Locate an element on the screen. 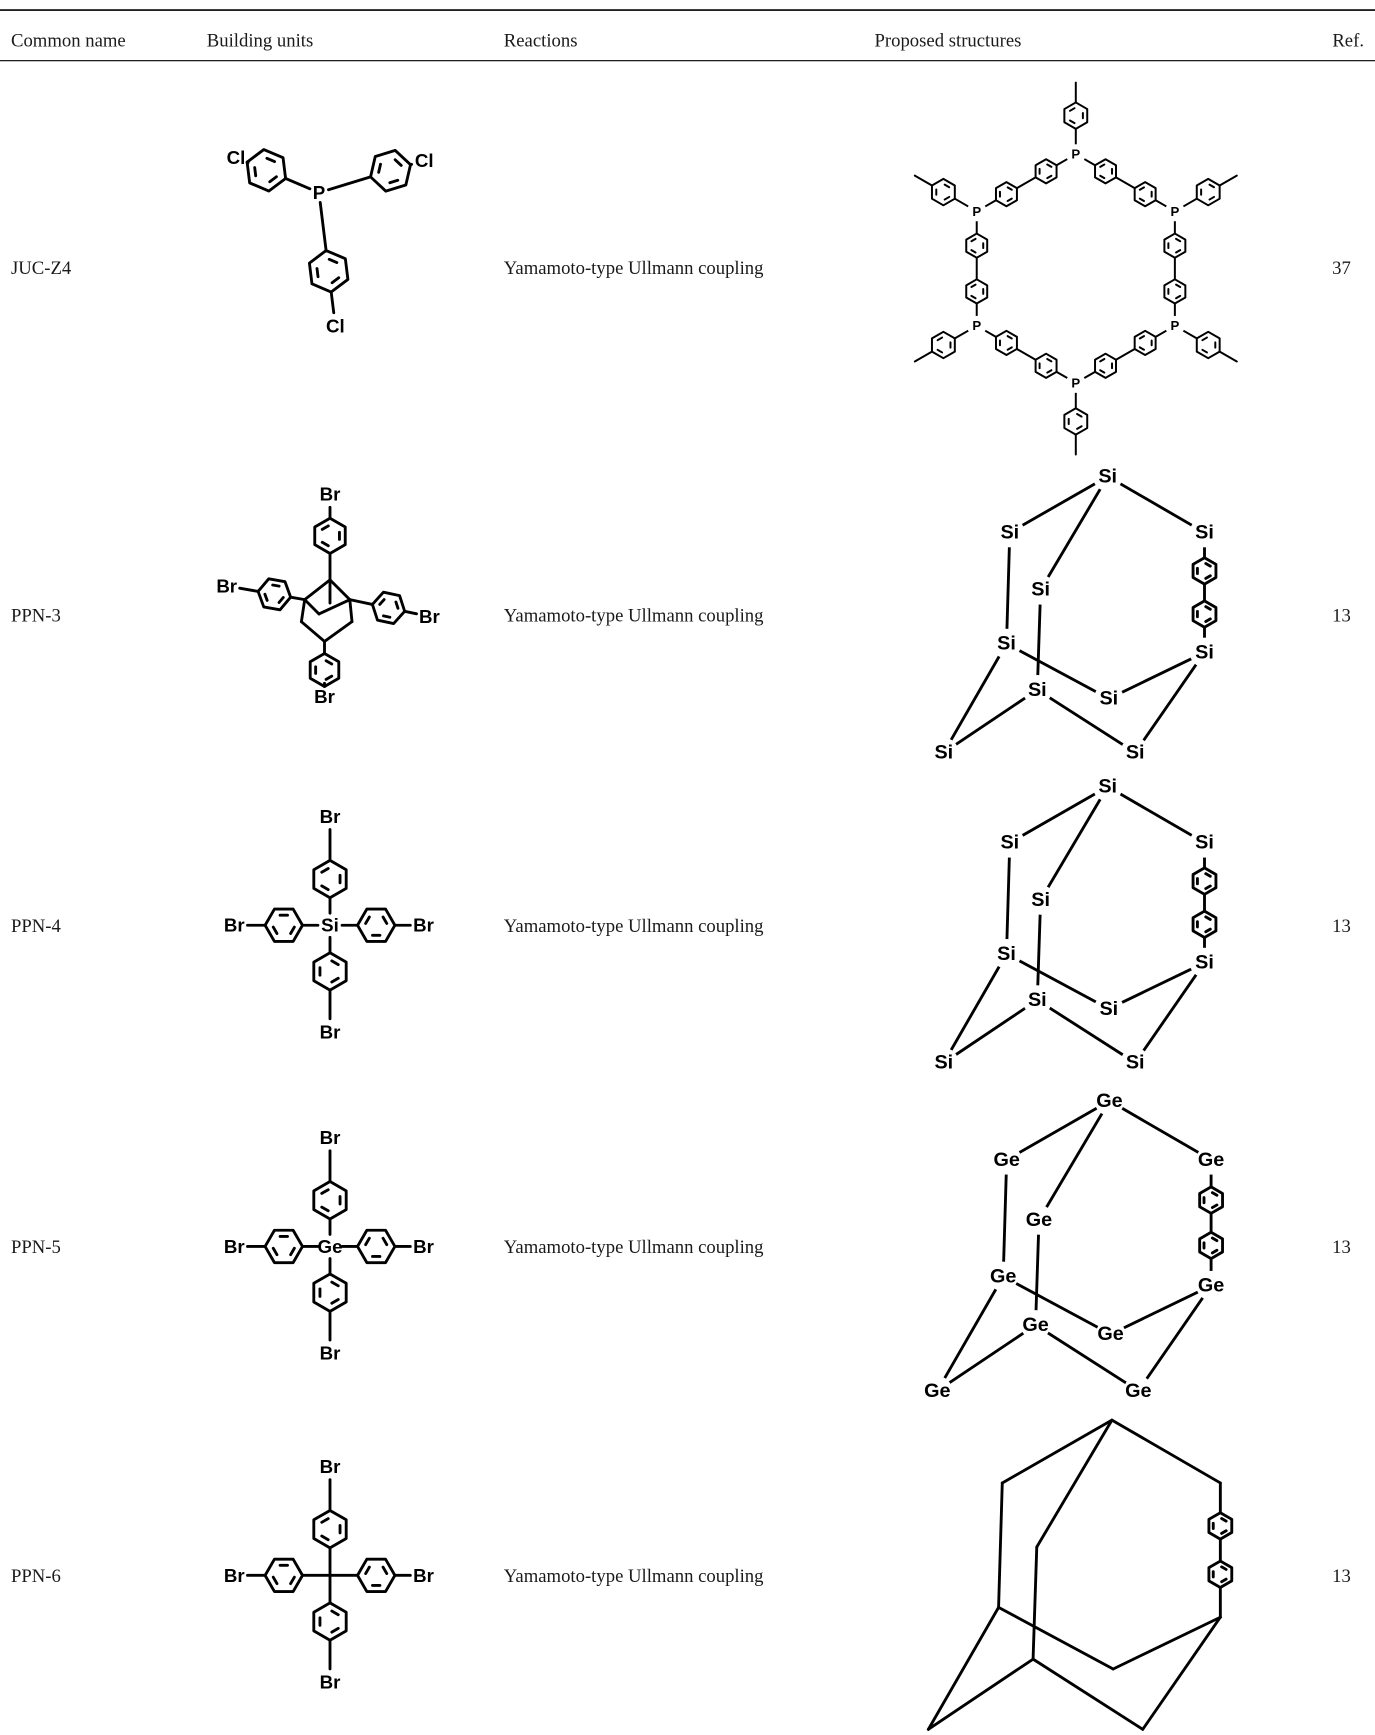 The height and width of the screenshot is (1735, 1375). column-header: Reactions is located at coordinates (541, 40).